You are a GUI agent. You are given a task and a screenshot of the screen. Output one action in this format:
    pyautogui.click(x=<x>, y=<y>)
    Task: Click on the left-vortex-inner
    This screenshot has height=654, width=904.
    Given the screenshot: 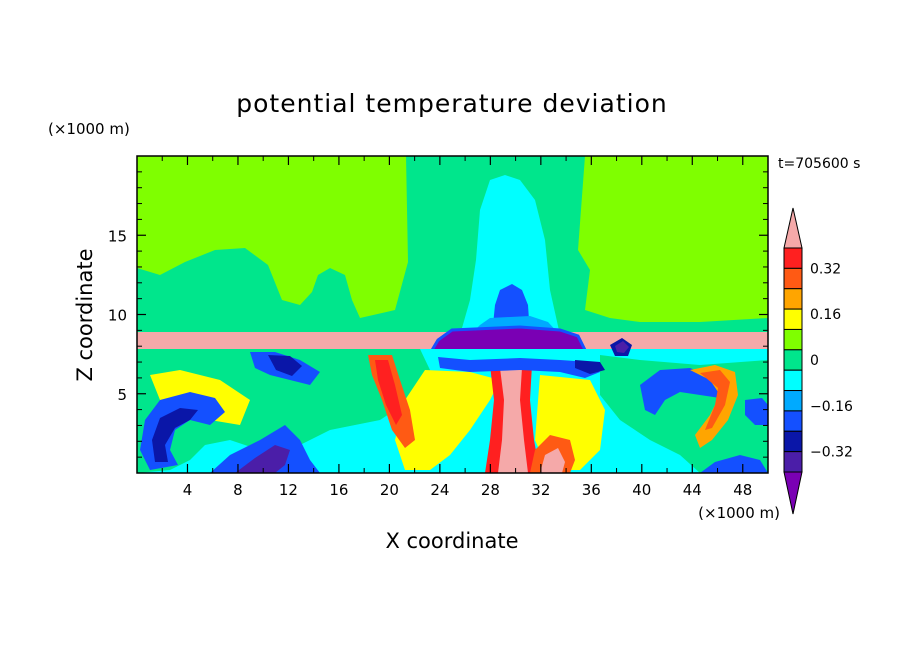 What is the action you would take?
    pyautogui.click(x=175, y=435)
    